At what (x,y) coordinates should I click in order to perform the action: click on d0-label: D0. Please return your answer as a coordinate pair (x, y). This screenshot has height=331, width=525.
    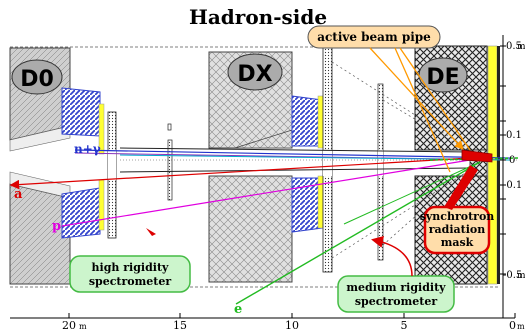
    Looking at the image, I should click on (37, 79).